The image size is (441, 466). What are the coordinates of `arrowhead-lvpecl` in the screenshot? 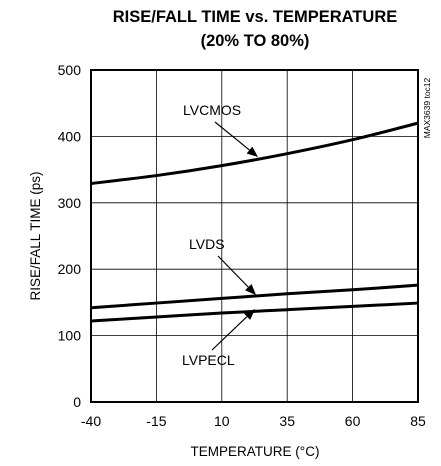 It's located at (249, 314).